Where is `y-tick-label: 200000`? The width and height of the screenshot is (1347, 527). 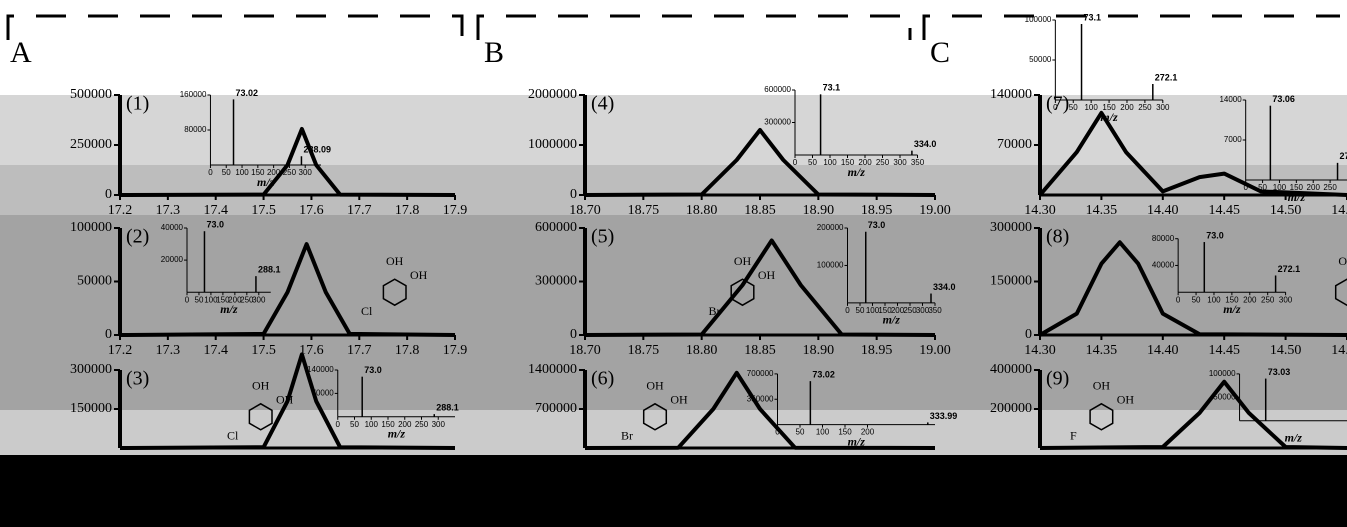 y-tick-label: 200000 is located at coordinates (1011, 408).